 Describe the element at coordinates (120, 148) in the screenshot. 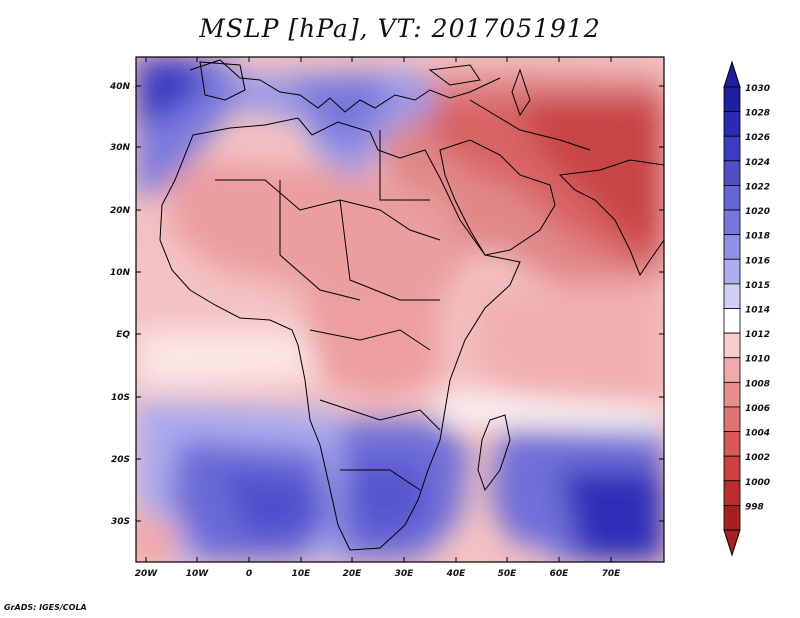

I see `lat-label: 30N` at that location.